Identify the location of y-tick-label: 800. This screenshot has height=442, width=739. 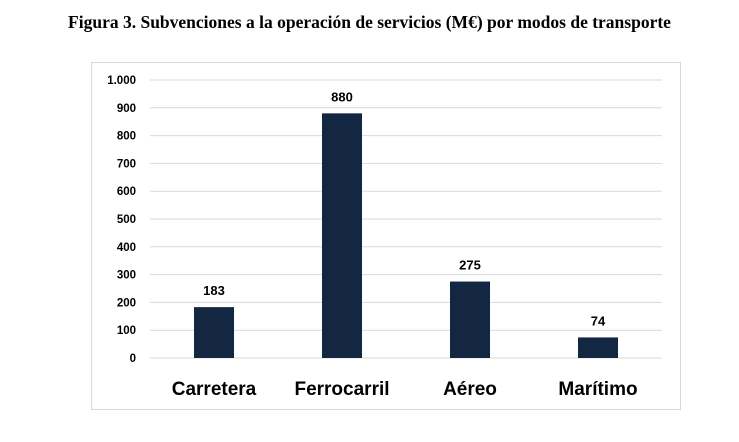
(126, 137).